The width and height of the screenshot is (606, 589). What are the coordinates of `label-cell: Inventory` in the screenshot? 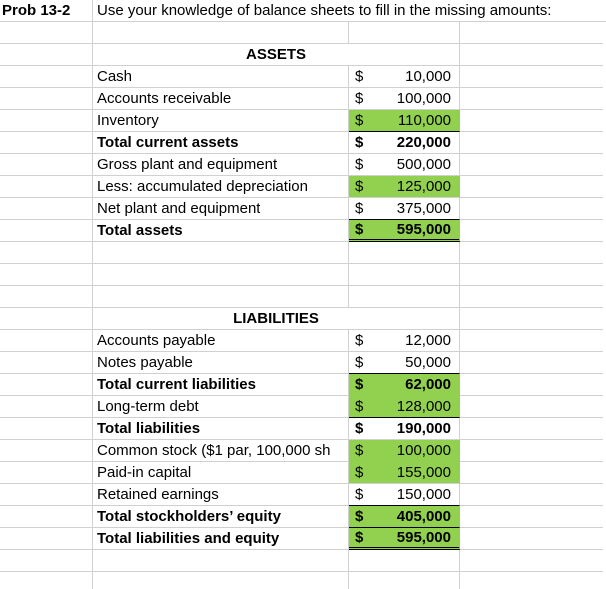 It's located at (221, 121).